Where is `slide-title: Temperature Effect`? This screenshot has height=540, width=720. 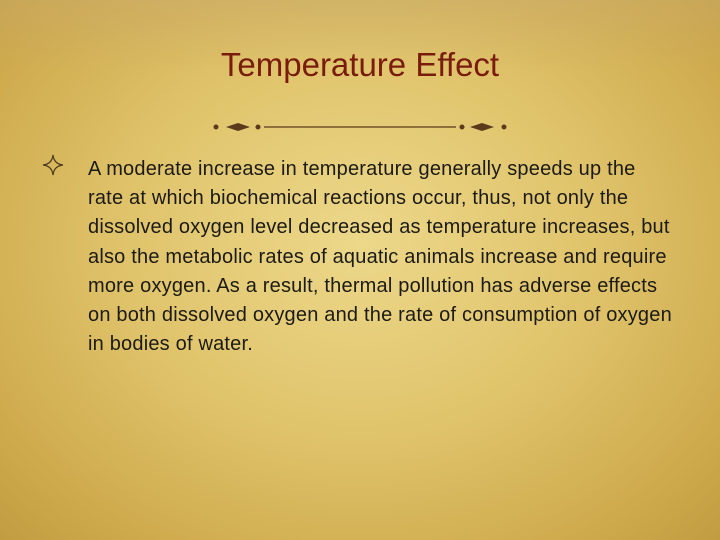 slide-title: Temperature Effect is located at coordinates (360, 64).